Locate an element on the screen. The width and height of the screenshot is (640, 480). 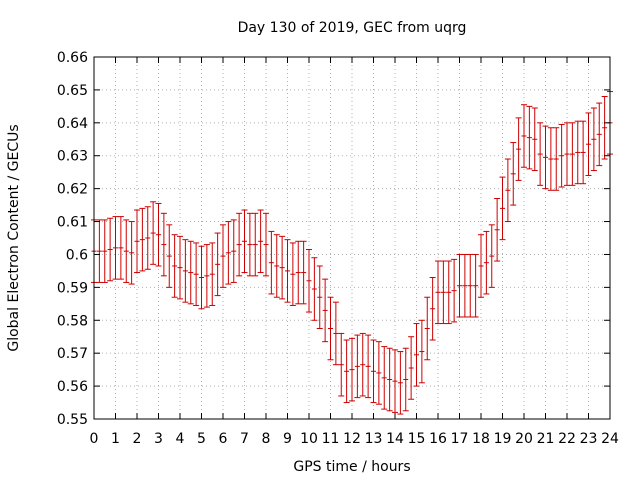
x-tick-label: 18 is located at coordinates (481, 439).